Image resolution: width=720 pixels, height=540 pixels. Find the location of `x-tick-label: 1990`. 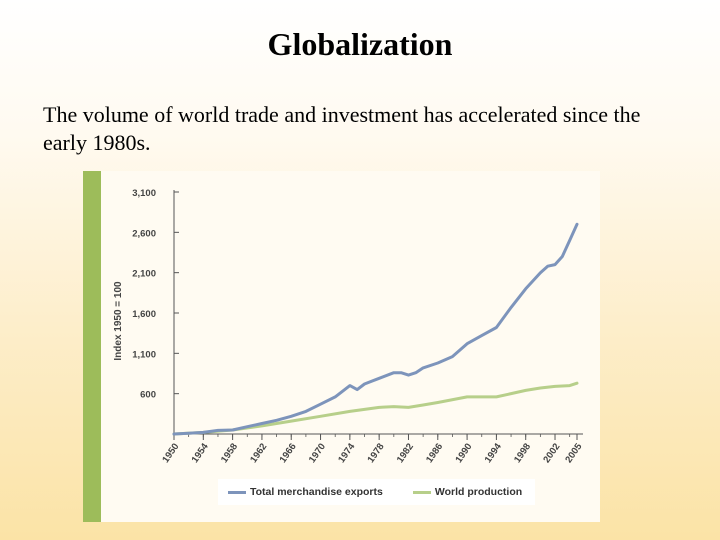

x-tick-label: 1990 is located at coordinates (463, 453).